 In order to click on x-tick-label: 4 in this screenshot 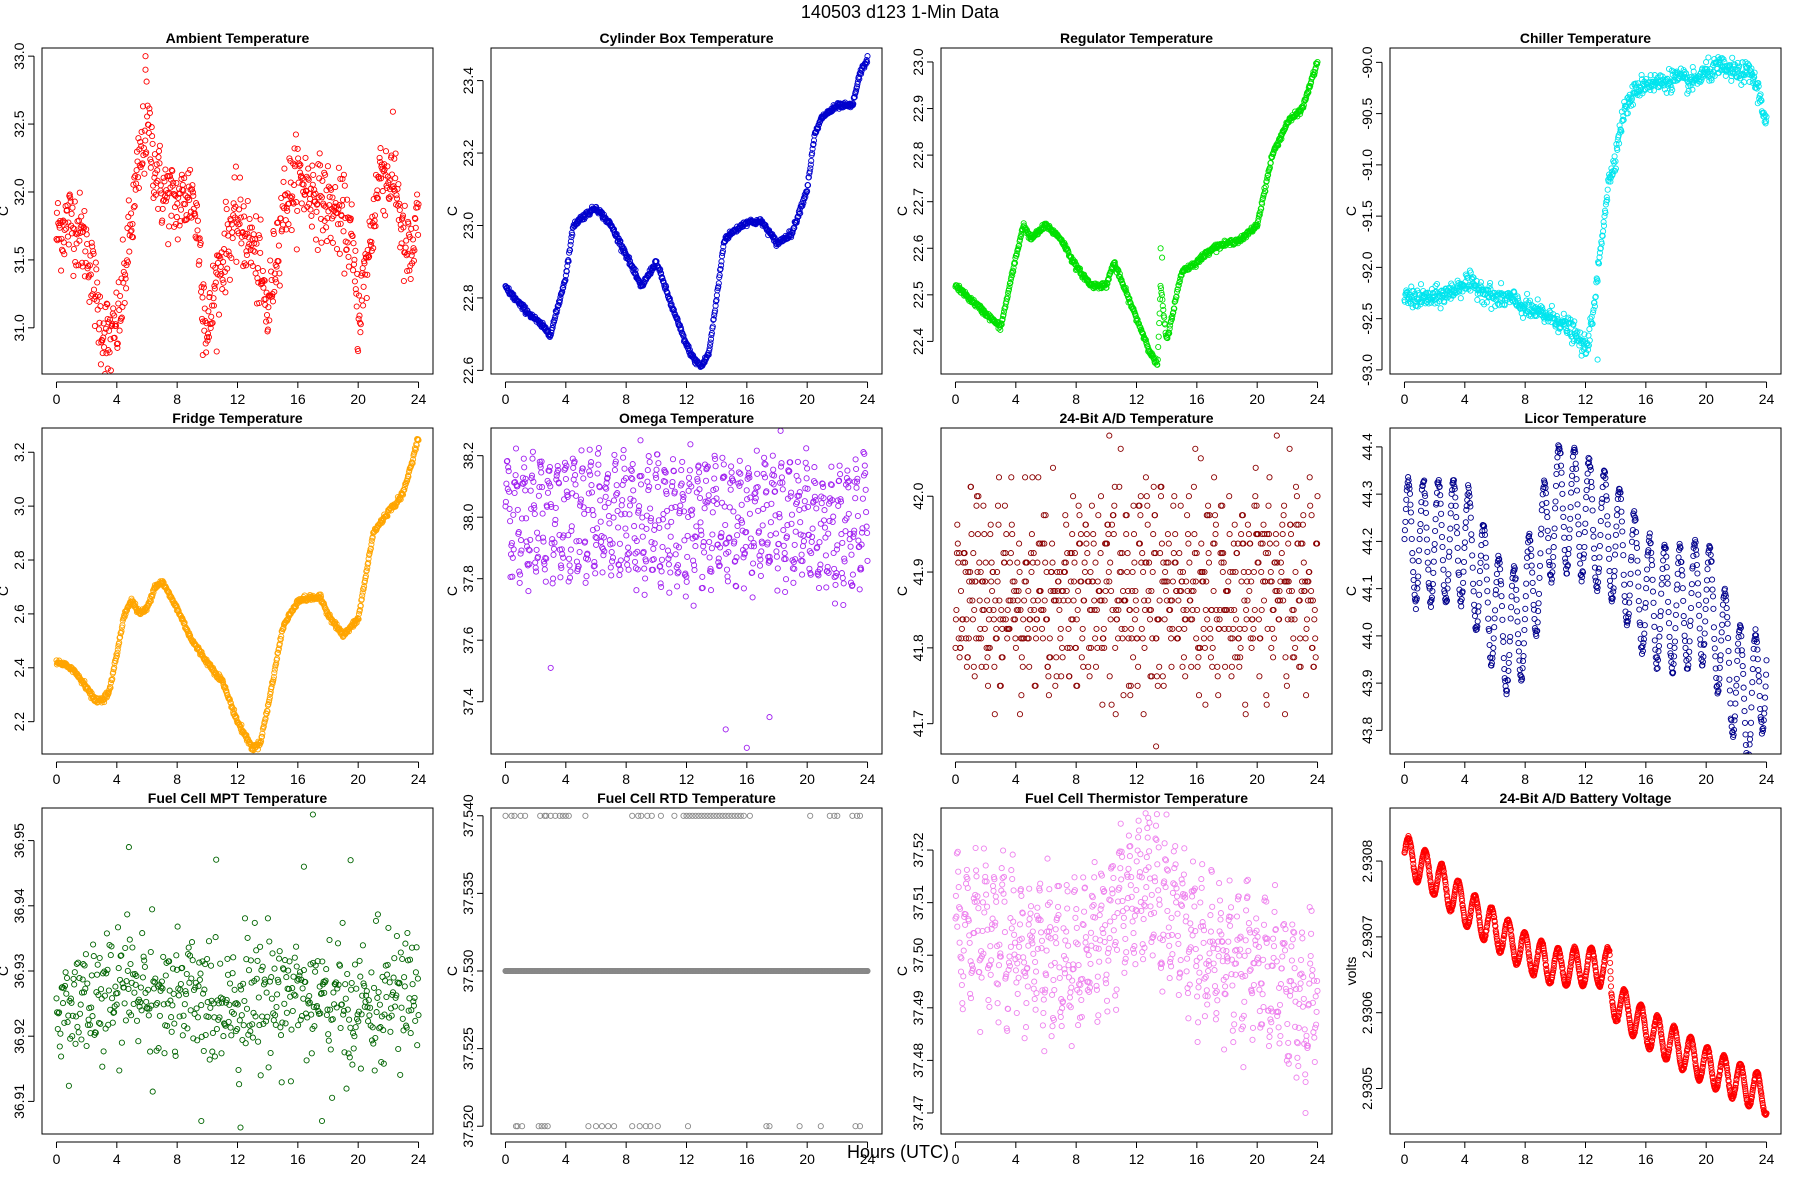, I will do `click(566, 779)`.